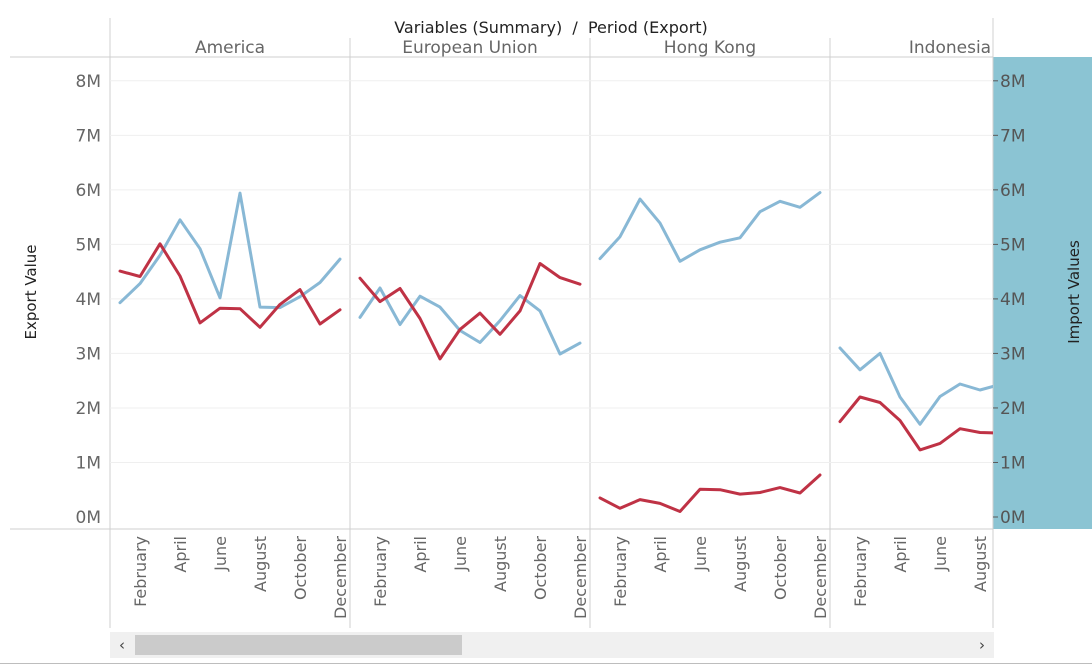  Describe the element at coordinates (1012, 136) in the screenshot. I see `y-tick-label-right: 7M` at that location.